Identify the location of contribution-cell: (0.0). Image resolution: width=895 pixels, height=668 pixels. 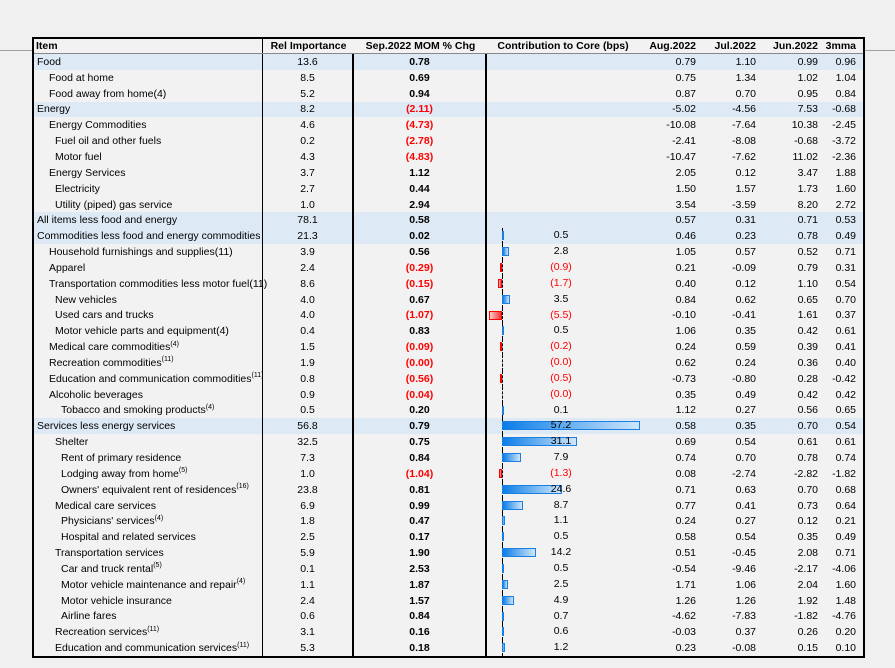
(563, 363).